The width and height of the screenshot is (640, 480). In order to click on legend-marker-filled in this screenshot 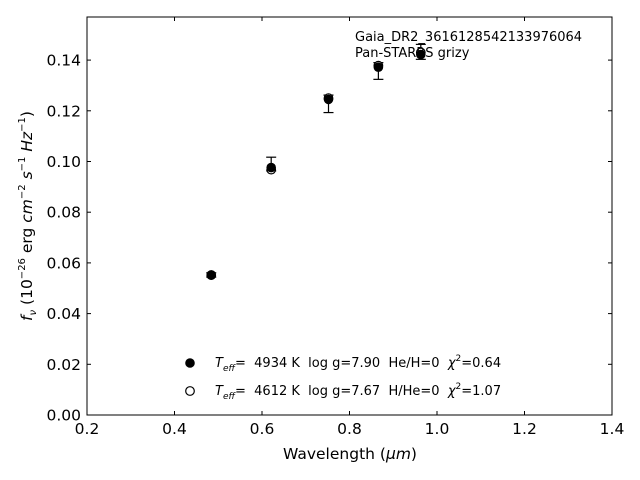, I will do `click(190, 363)`.